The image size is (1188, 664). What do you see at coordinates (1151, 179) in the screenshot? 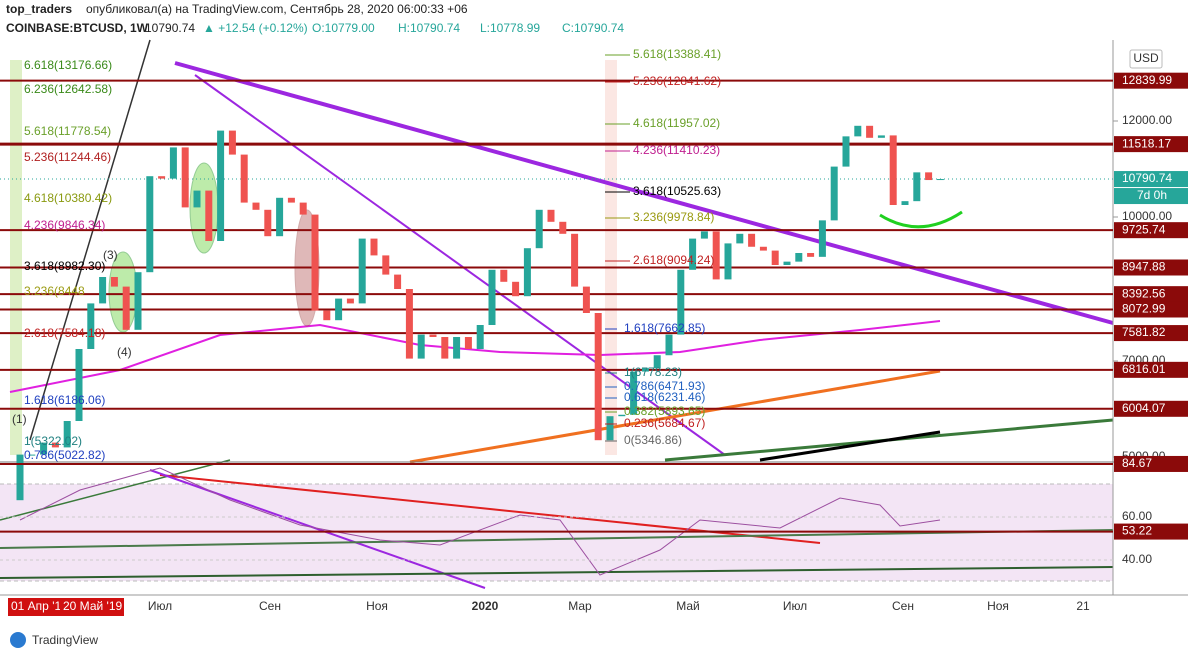
I see `last-tag` at bounding box center [1151, 179].